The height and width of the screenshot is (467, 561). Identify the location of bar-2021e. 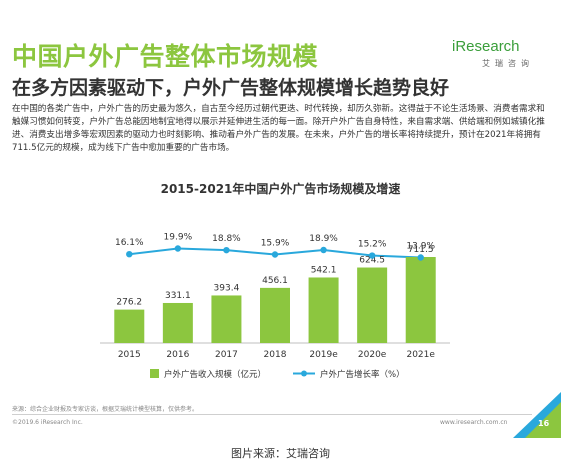
(420, 300).